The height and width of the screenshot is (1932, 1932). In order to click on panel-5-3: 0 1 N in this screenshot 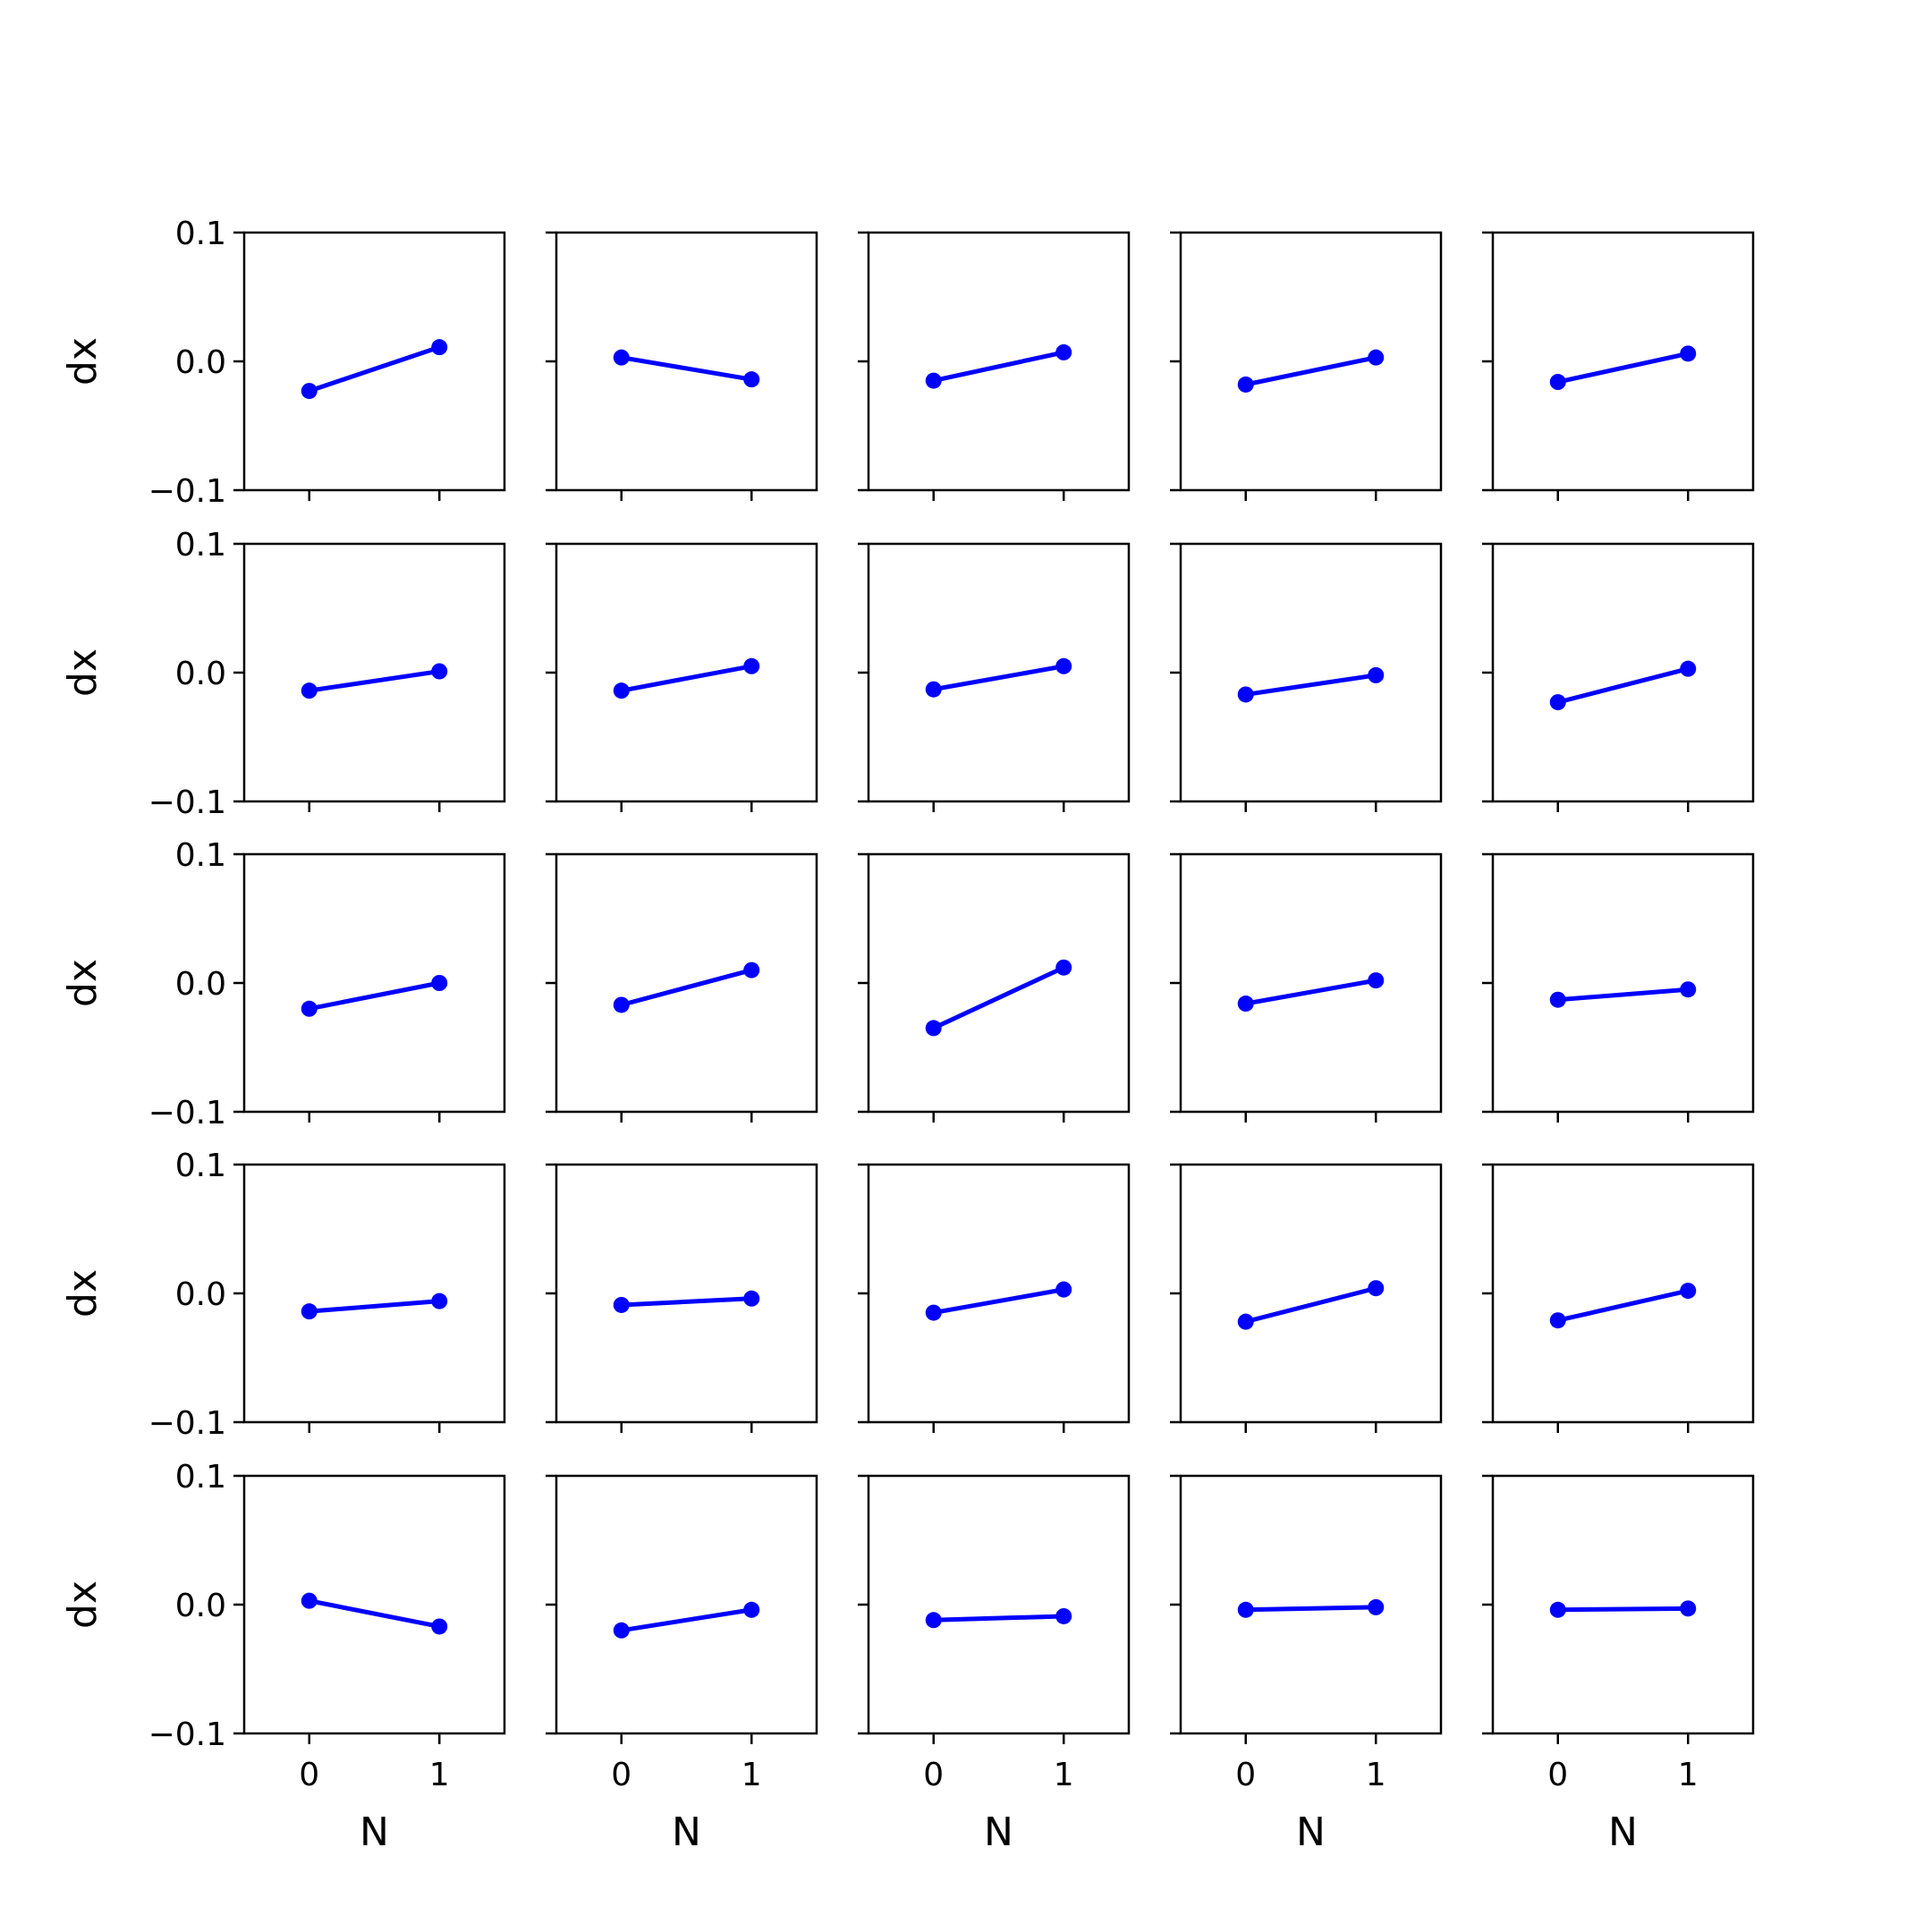, I will do `click(994, 1664)`.